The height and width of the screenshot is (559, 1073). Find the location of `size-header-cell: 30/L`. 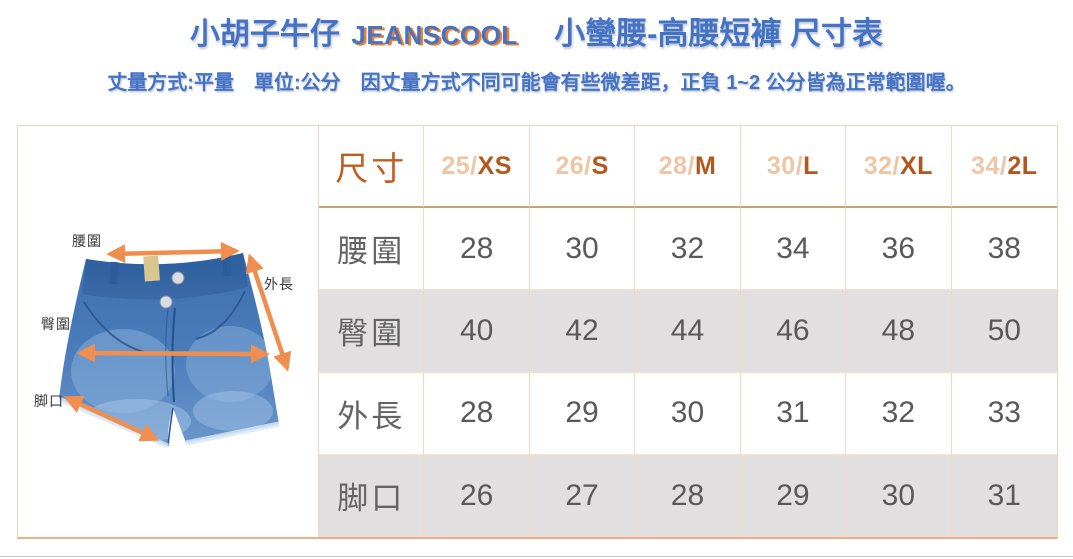

size-header-cell: 30/L is located at coordinates (793, 167).